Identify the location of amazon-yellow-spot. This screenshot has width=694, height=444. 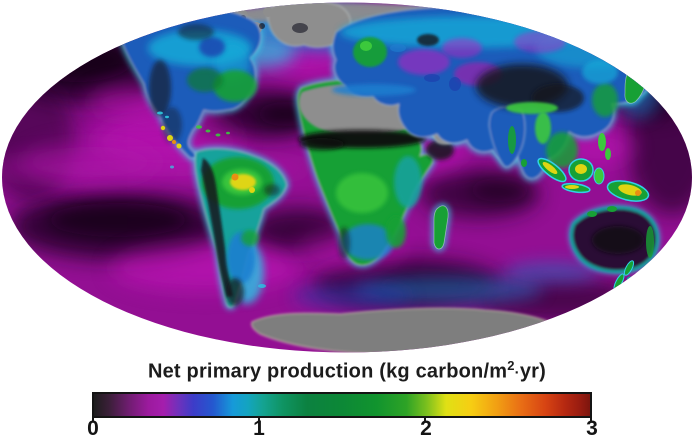
(252, 190).